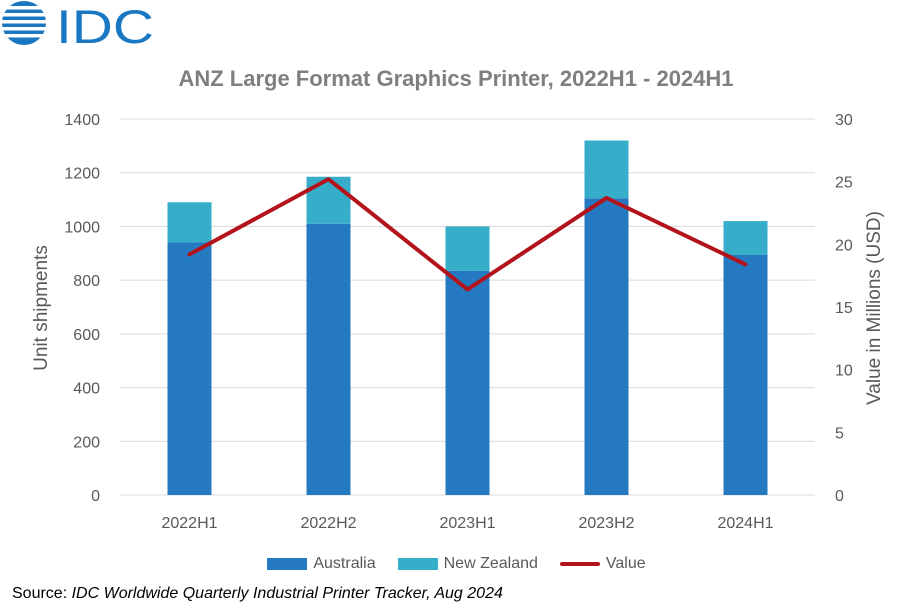 Image resolution: width=913 pixels, height=616 pixels. I want to click on y2-tick-label: 0, so click(839, 496).